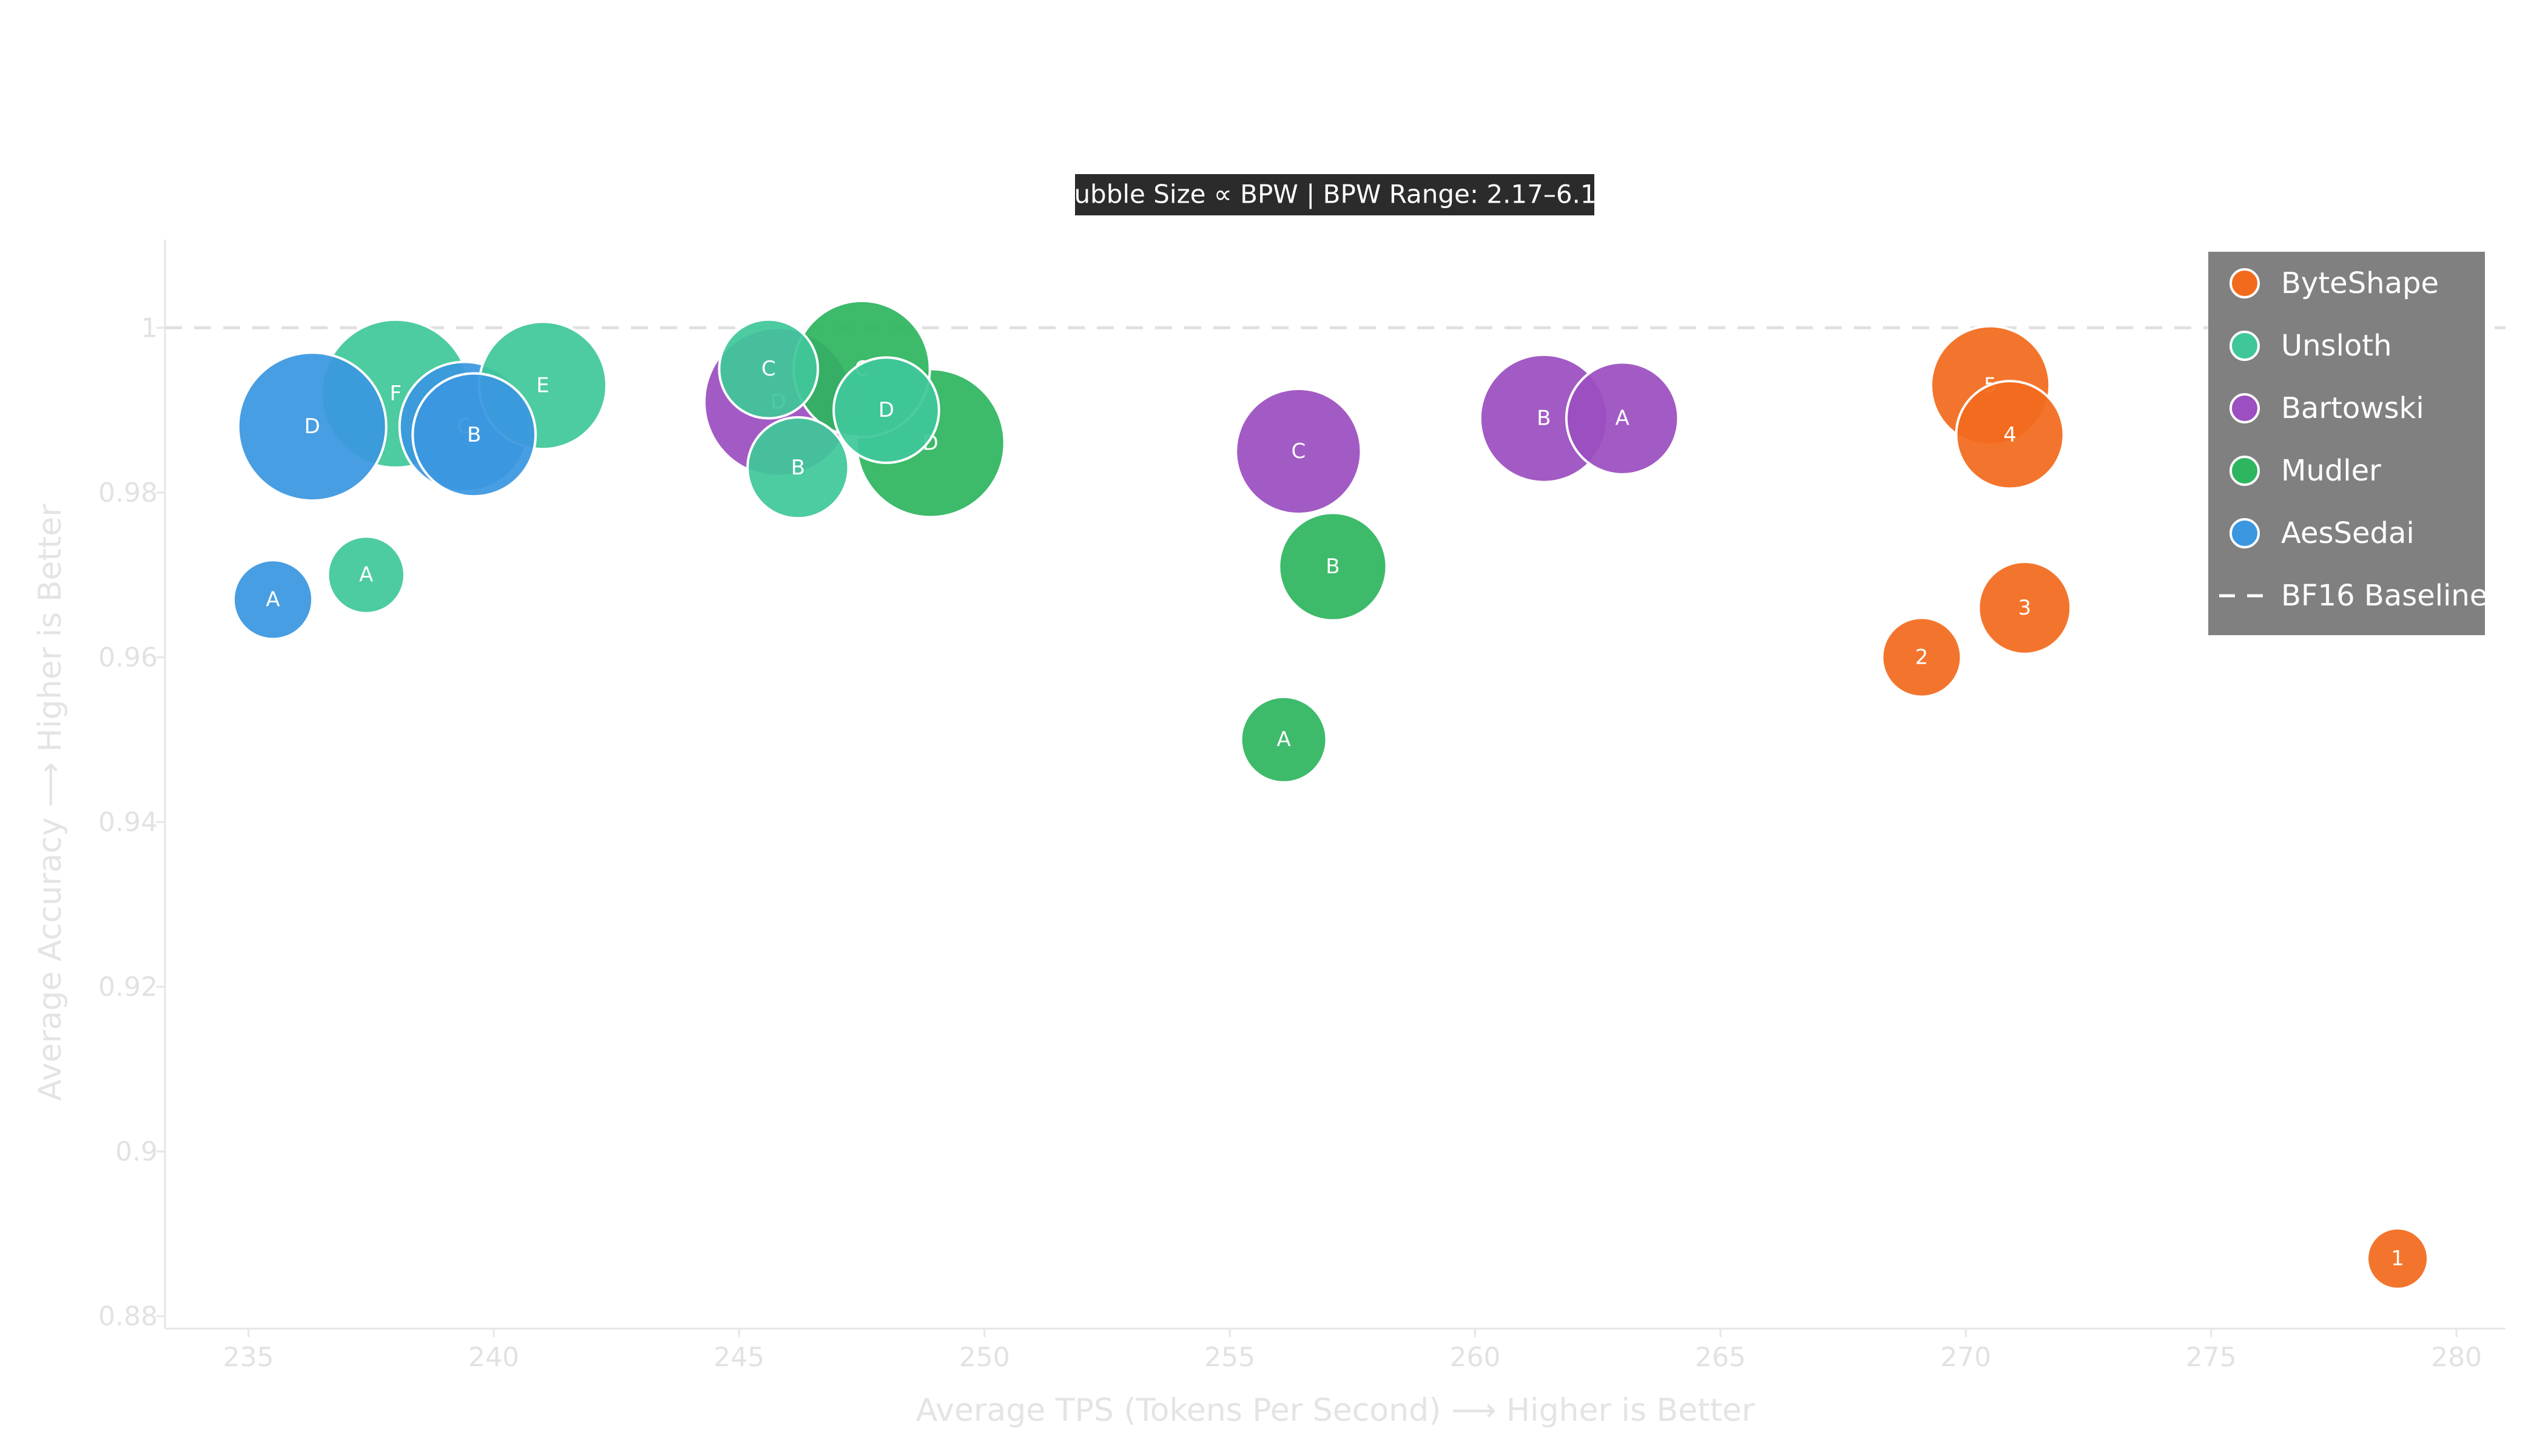 The image size is (2548, 1456). I want to click on y-axis-title: Average Accuracy ⟶ Higher is Better, so click(50, 802).